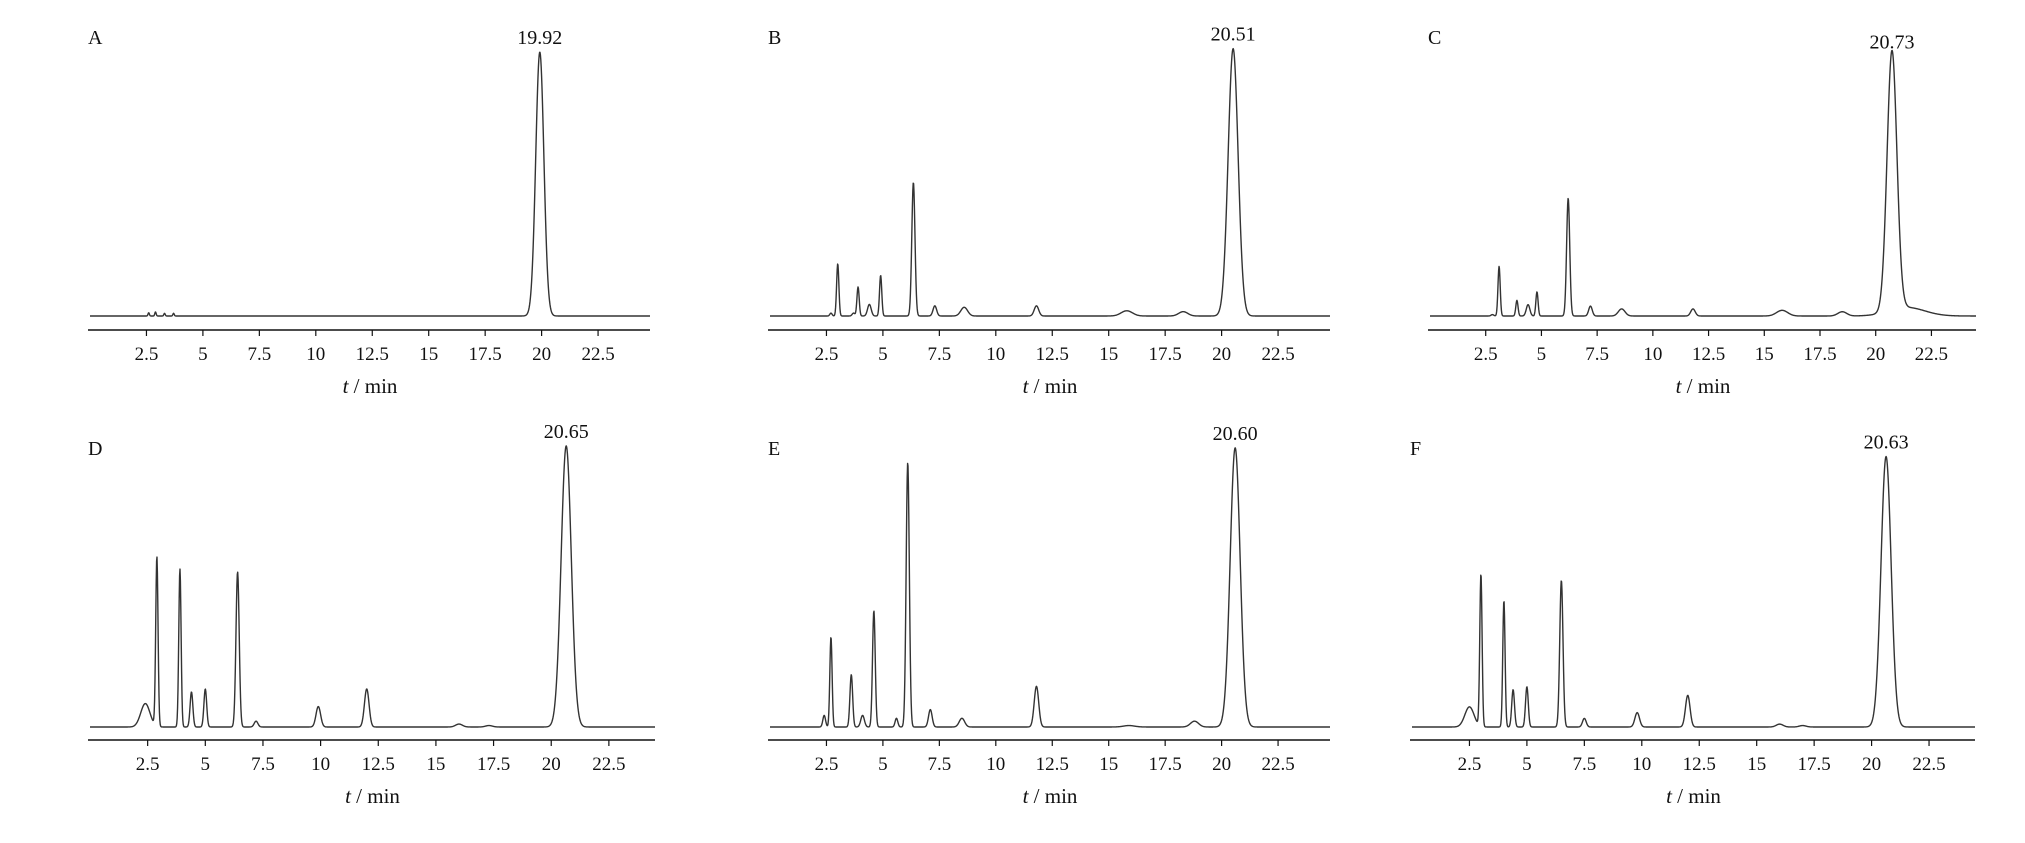 The image size is (2025, 843). I want to click on panel-letter: D, so click(95, 449).